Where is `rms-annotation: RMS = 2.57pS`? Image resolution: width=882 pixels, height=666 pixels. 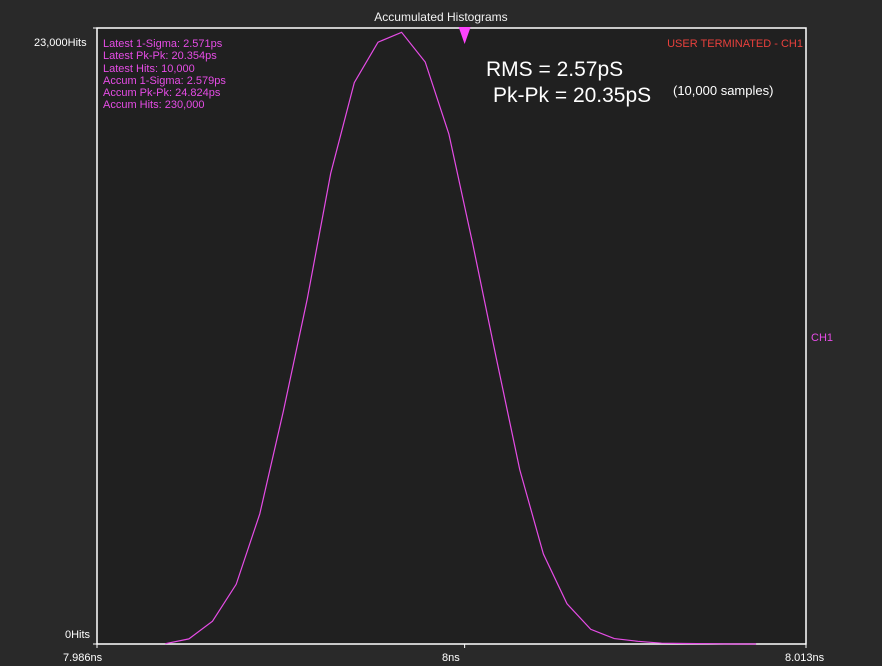 rms-annotation: RMS = 2.57pS is located at coordinates (555, 69).